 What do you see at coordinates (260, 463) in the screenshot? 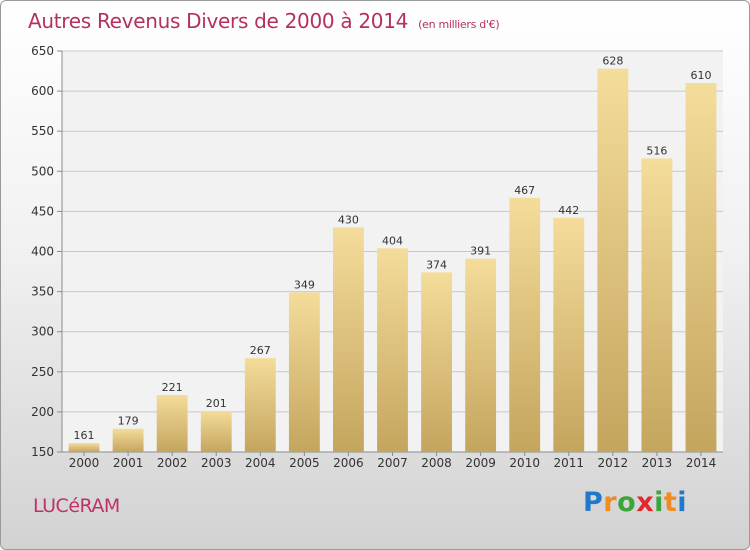
I see `x-tick-label: 2004` at bounding box center [260, 463].